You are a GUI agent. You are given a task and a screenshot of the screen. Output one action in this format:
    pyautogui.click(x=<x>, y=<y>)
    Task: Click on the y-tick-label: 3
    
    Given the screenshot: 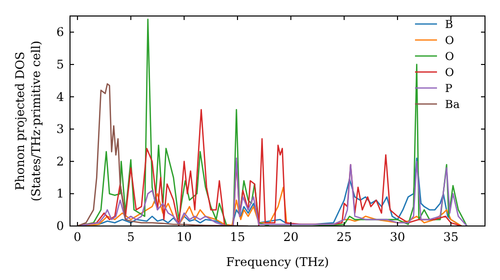 What is the action you would take?
    pyautogui.click(x=60, y=129)
    